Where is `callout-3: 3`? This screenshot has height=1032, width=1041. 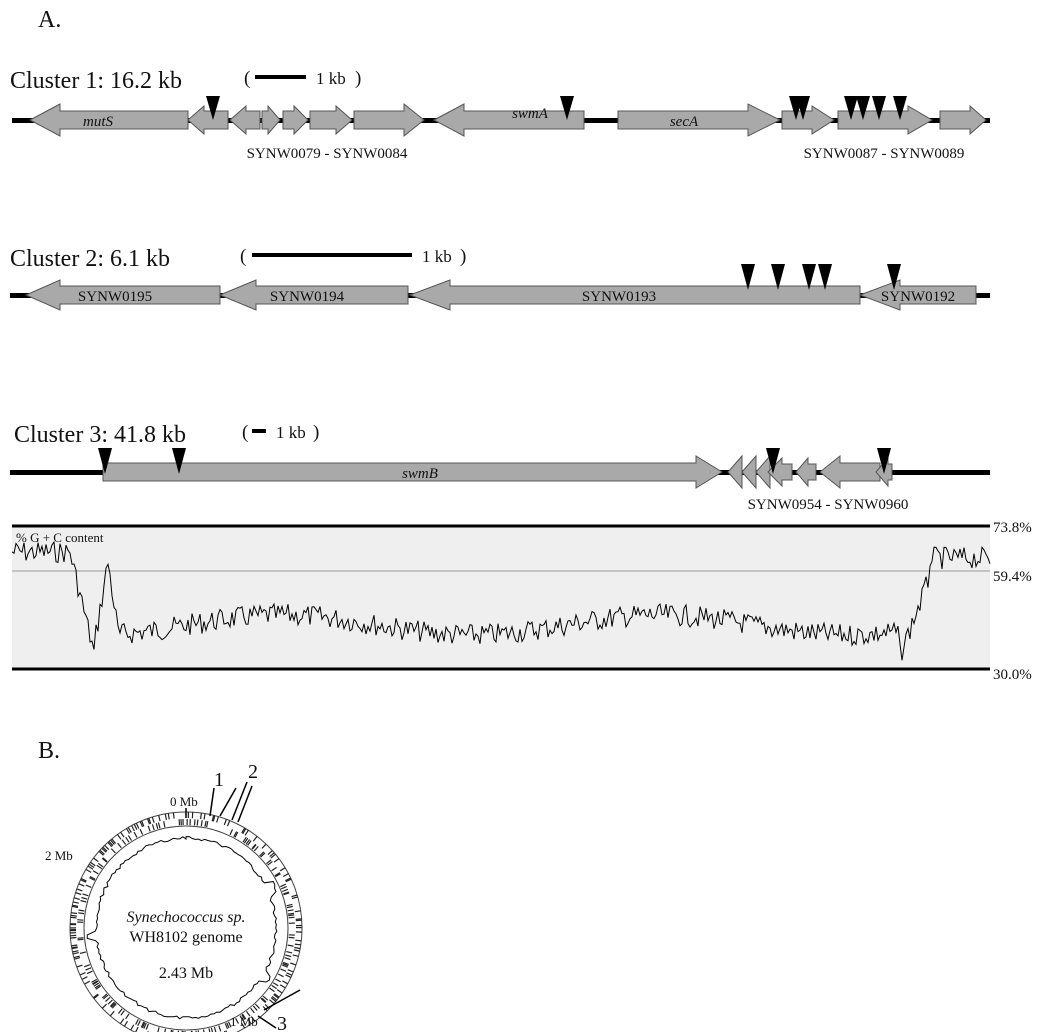
callout-3: 3 is located at coordinates (282, 1022).